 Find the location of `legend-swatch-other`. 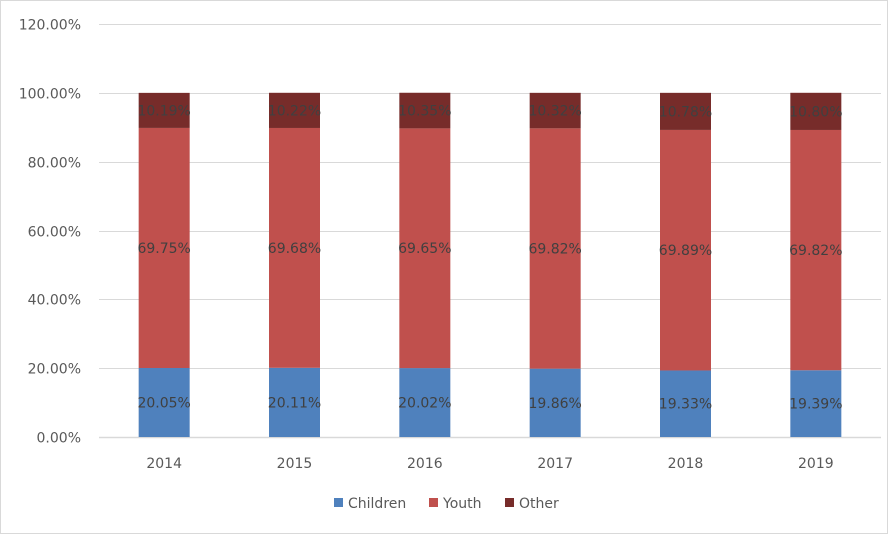

legend-swatch-other is located at coordinates (509, 502).